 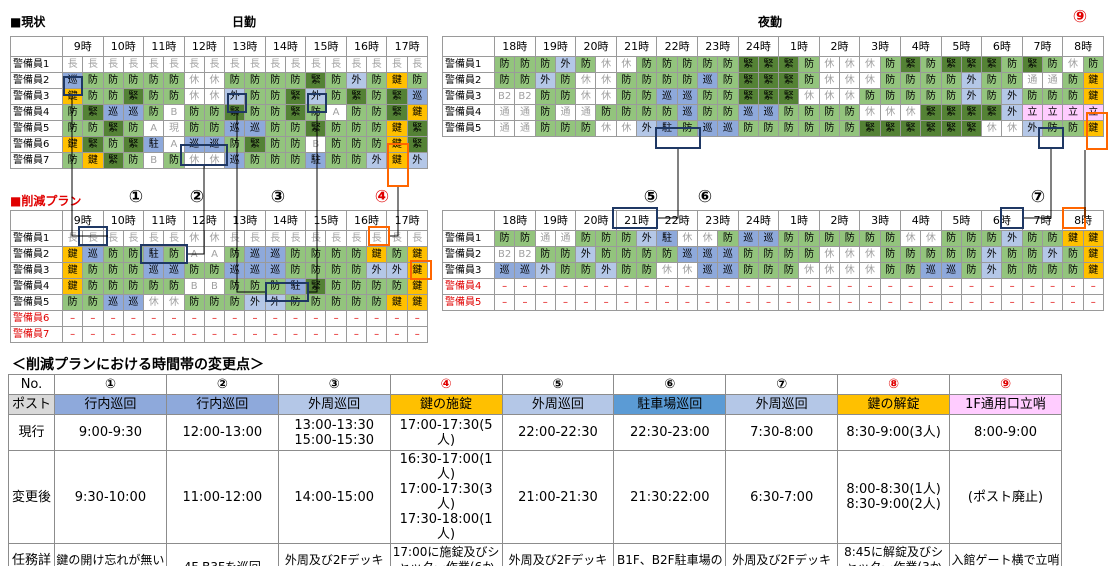 What do you see at coordinates (782, 497) in the screenshot?
I see `summary-after-cell: 6:30-7:00` at bounding box center [782, 497].